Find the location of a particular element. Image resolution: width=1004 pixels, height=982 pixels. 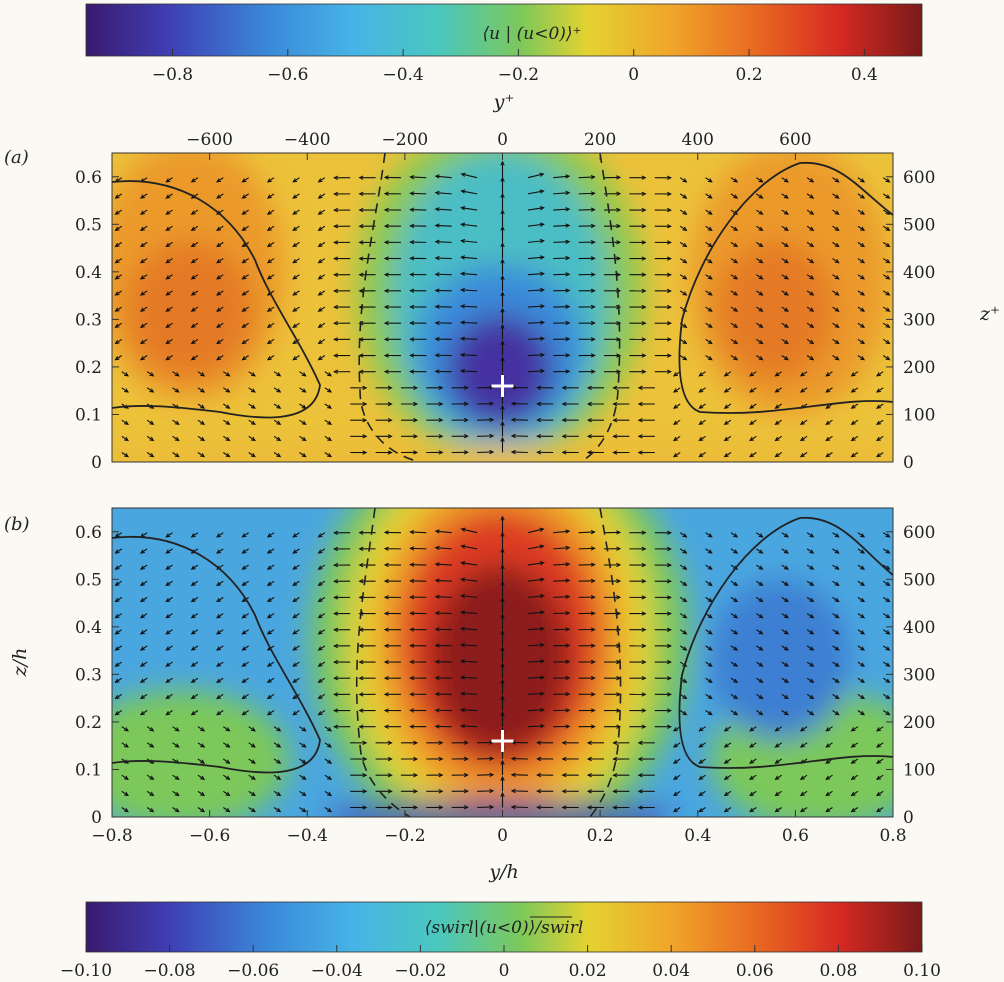

colorbar-tick-label: −0.10 is located at coordinates (86, 971).